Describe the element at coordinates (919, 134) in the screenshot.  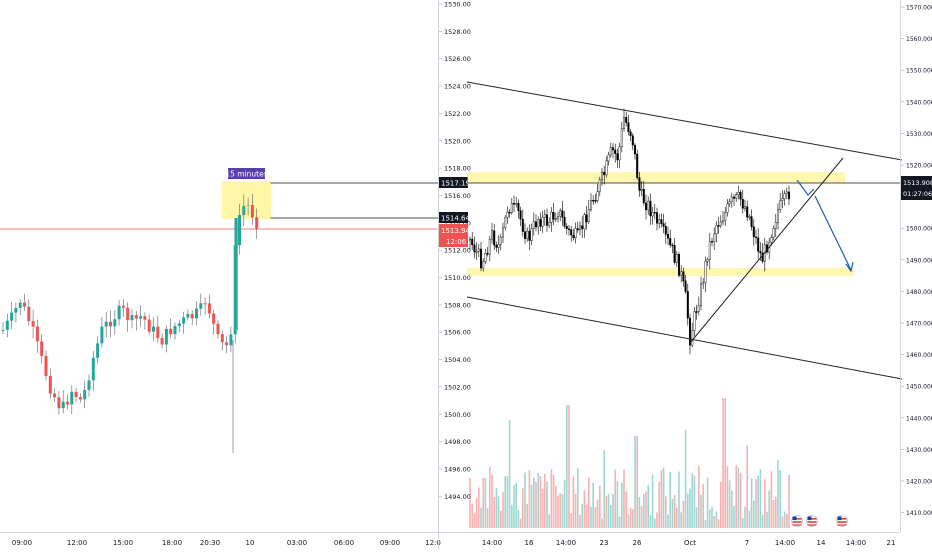
I see `price-tick-label: 1530.000` at that location.